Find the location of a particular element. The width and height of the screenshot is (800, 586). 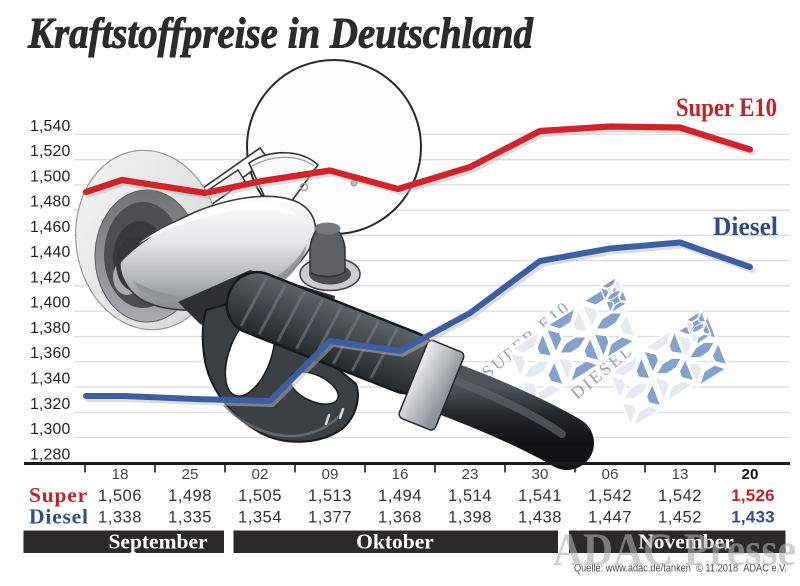

svg-text: 09 is located at coordinates (330, 474).